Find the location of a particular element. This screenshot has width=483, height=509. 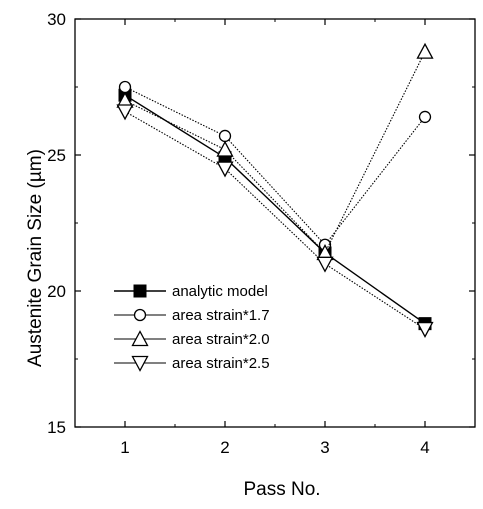

legend-item-1: area strain*1.7 is located at coordinates (192, 315).